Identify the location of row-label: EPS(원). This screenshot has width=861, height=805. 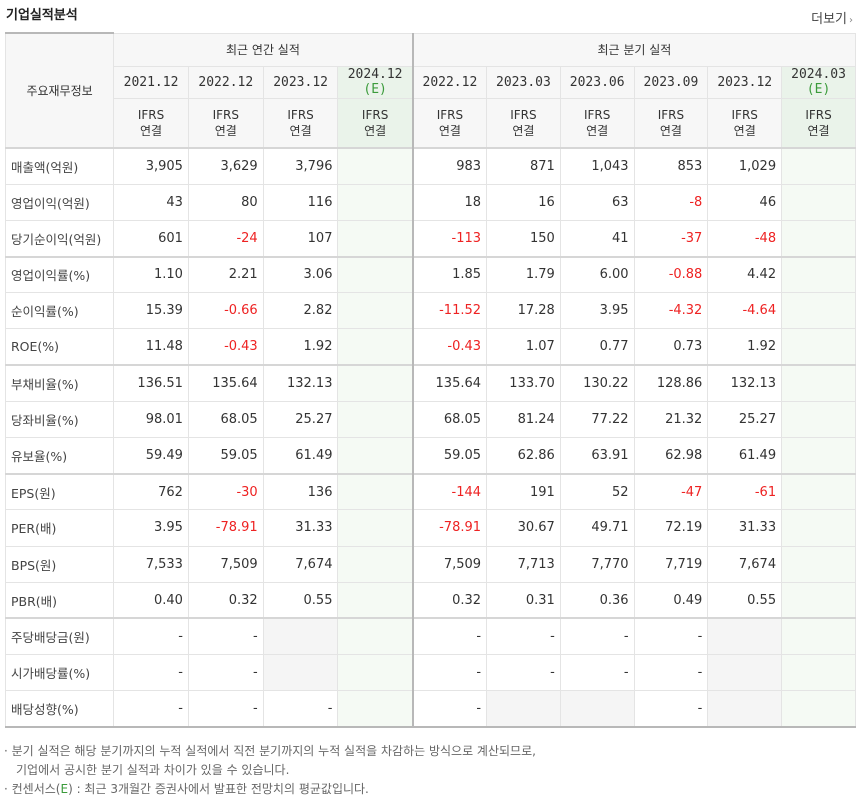
(59, 491).